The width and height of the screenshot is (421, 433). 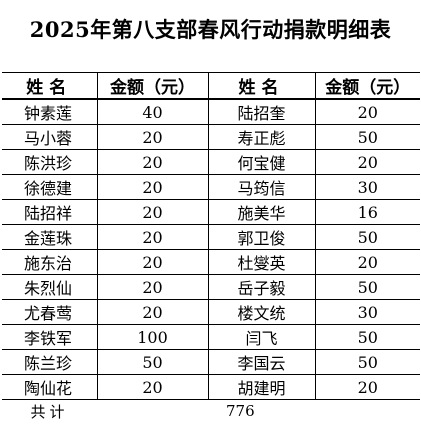 I want to click on donor-name-cell: 何宝健, so click(x=261, y=162).